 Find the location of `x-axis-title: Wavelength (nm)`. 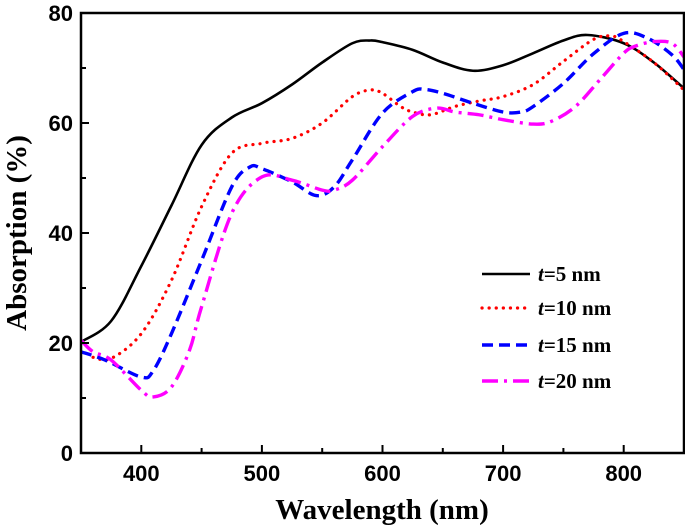

x-axis-title: Wavelength (nm) is located at coordinates (381, 510).